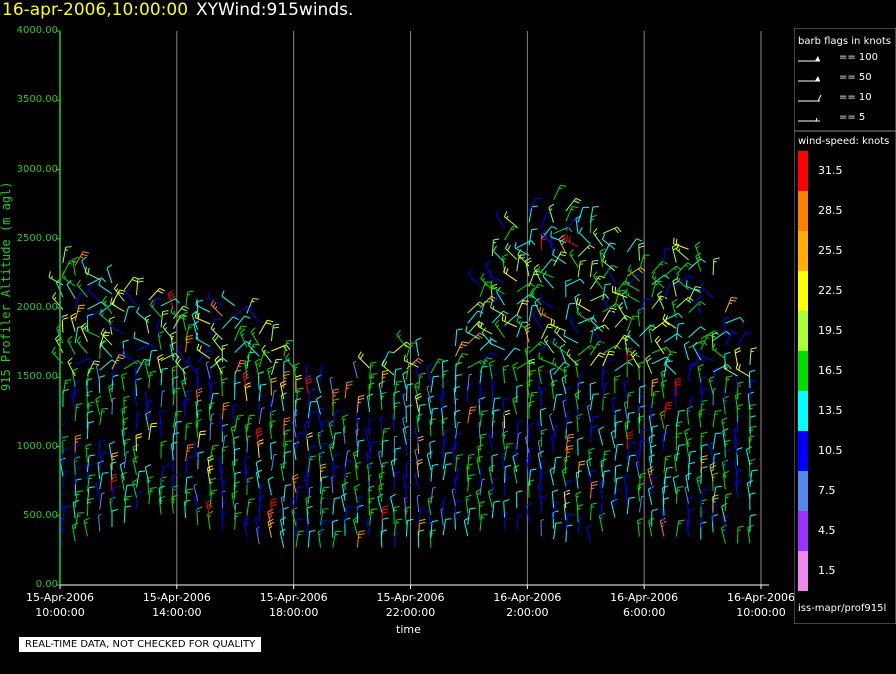 Image resolution: width=896 pixels, height=674 pixels. Describe the element at coordinates (830, 330) in the screenshot. I see `speed-legend-label: 19.5` at that location.